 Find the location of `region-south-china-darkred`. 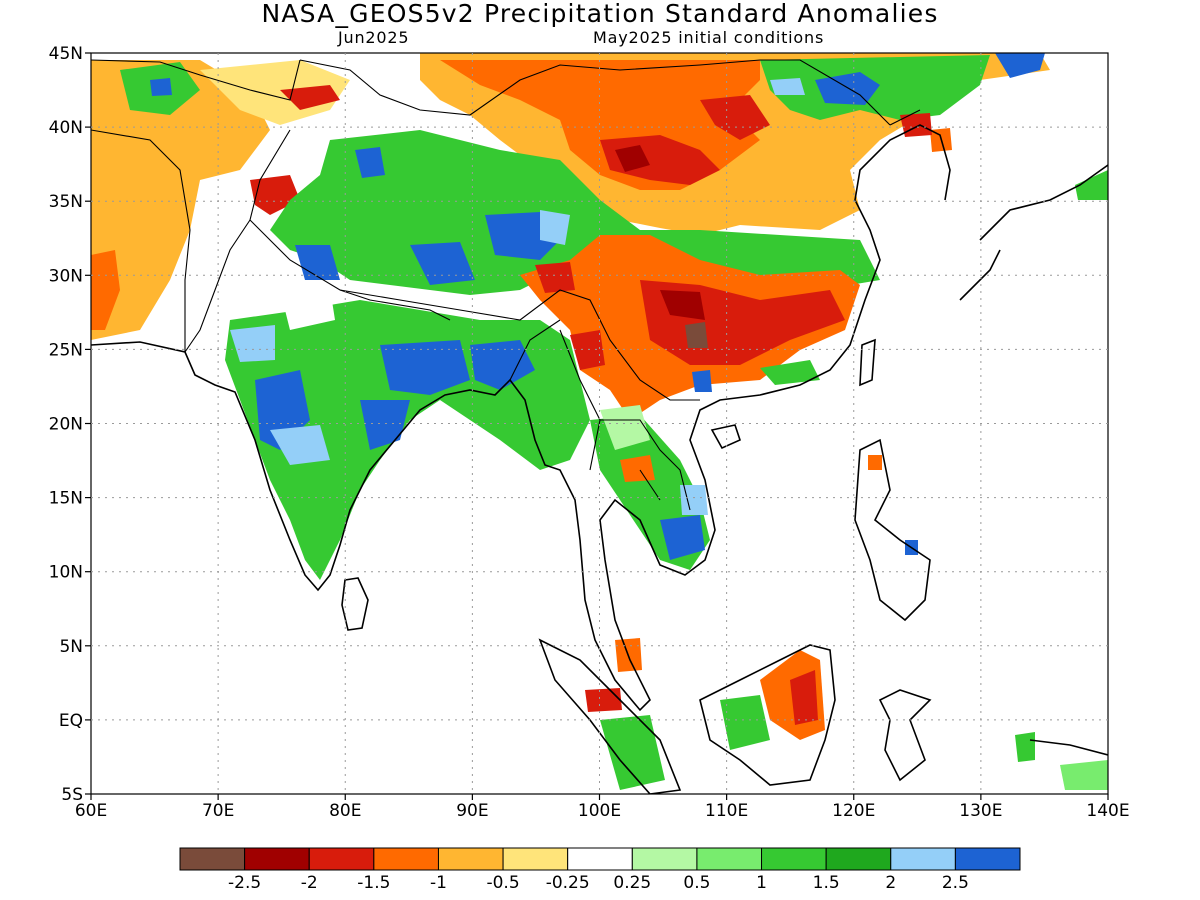

region-south-china-darkred is located at coordinates (682, 305).